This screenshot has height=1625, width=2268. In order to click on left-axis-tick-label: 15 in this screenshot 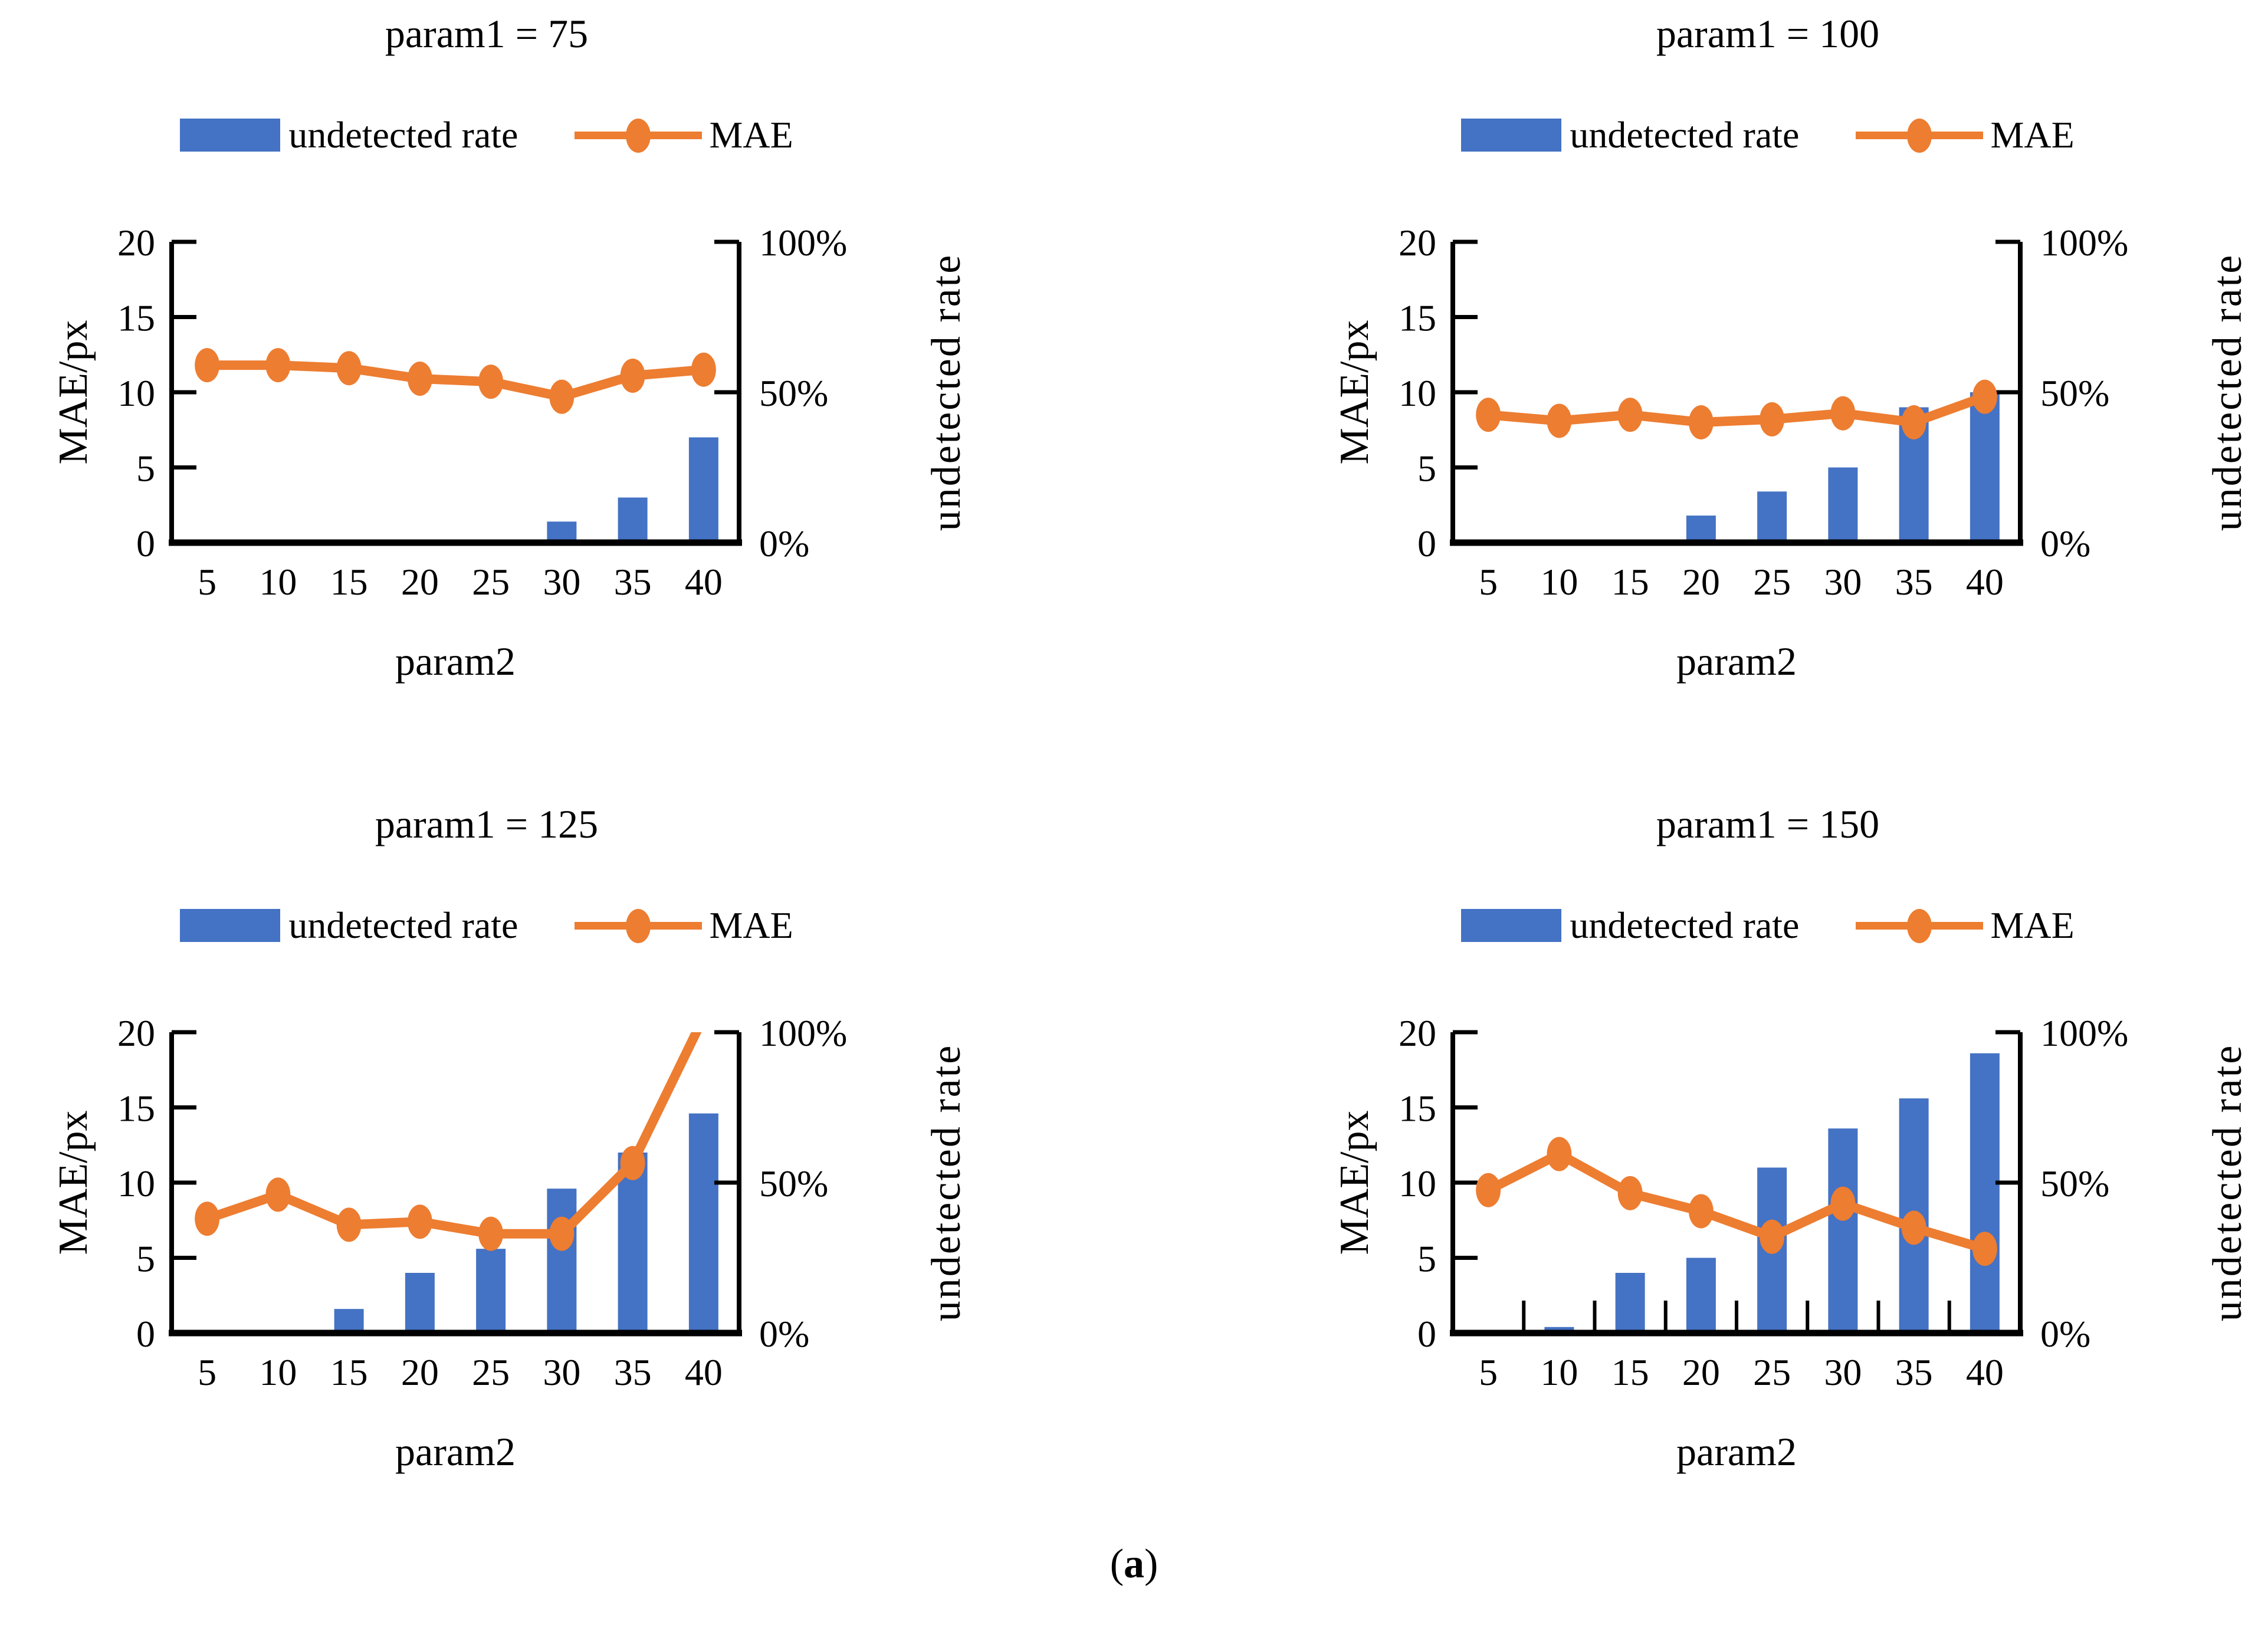, I will do `click(1417, 1109)`.